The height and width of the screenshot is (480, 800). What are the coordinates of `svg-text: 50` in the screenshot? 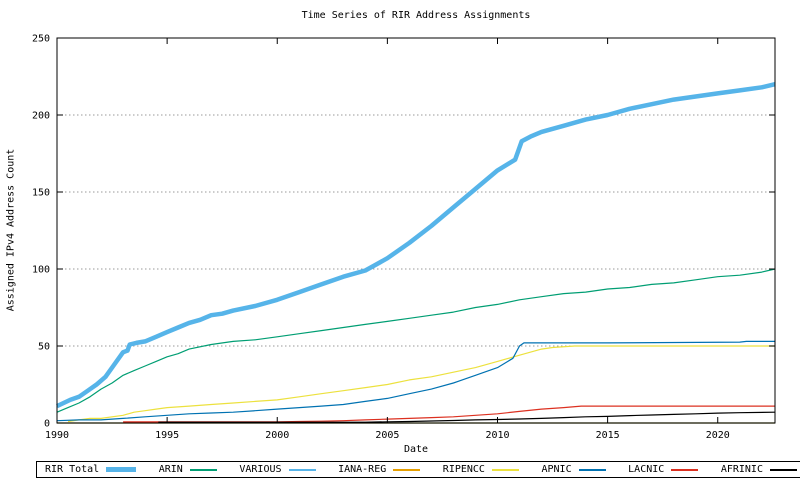 It's located at (44, 347).